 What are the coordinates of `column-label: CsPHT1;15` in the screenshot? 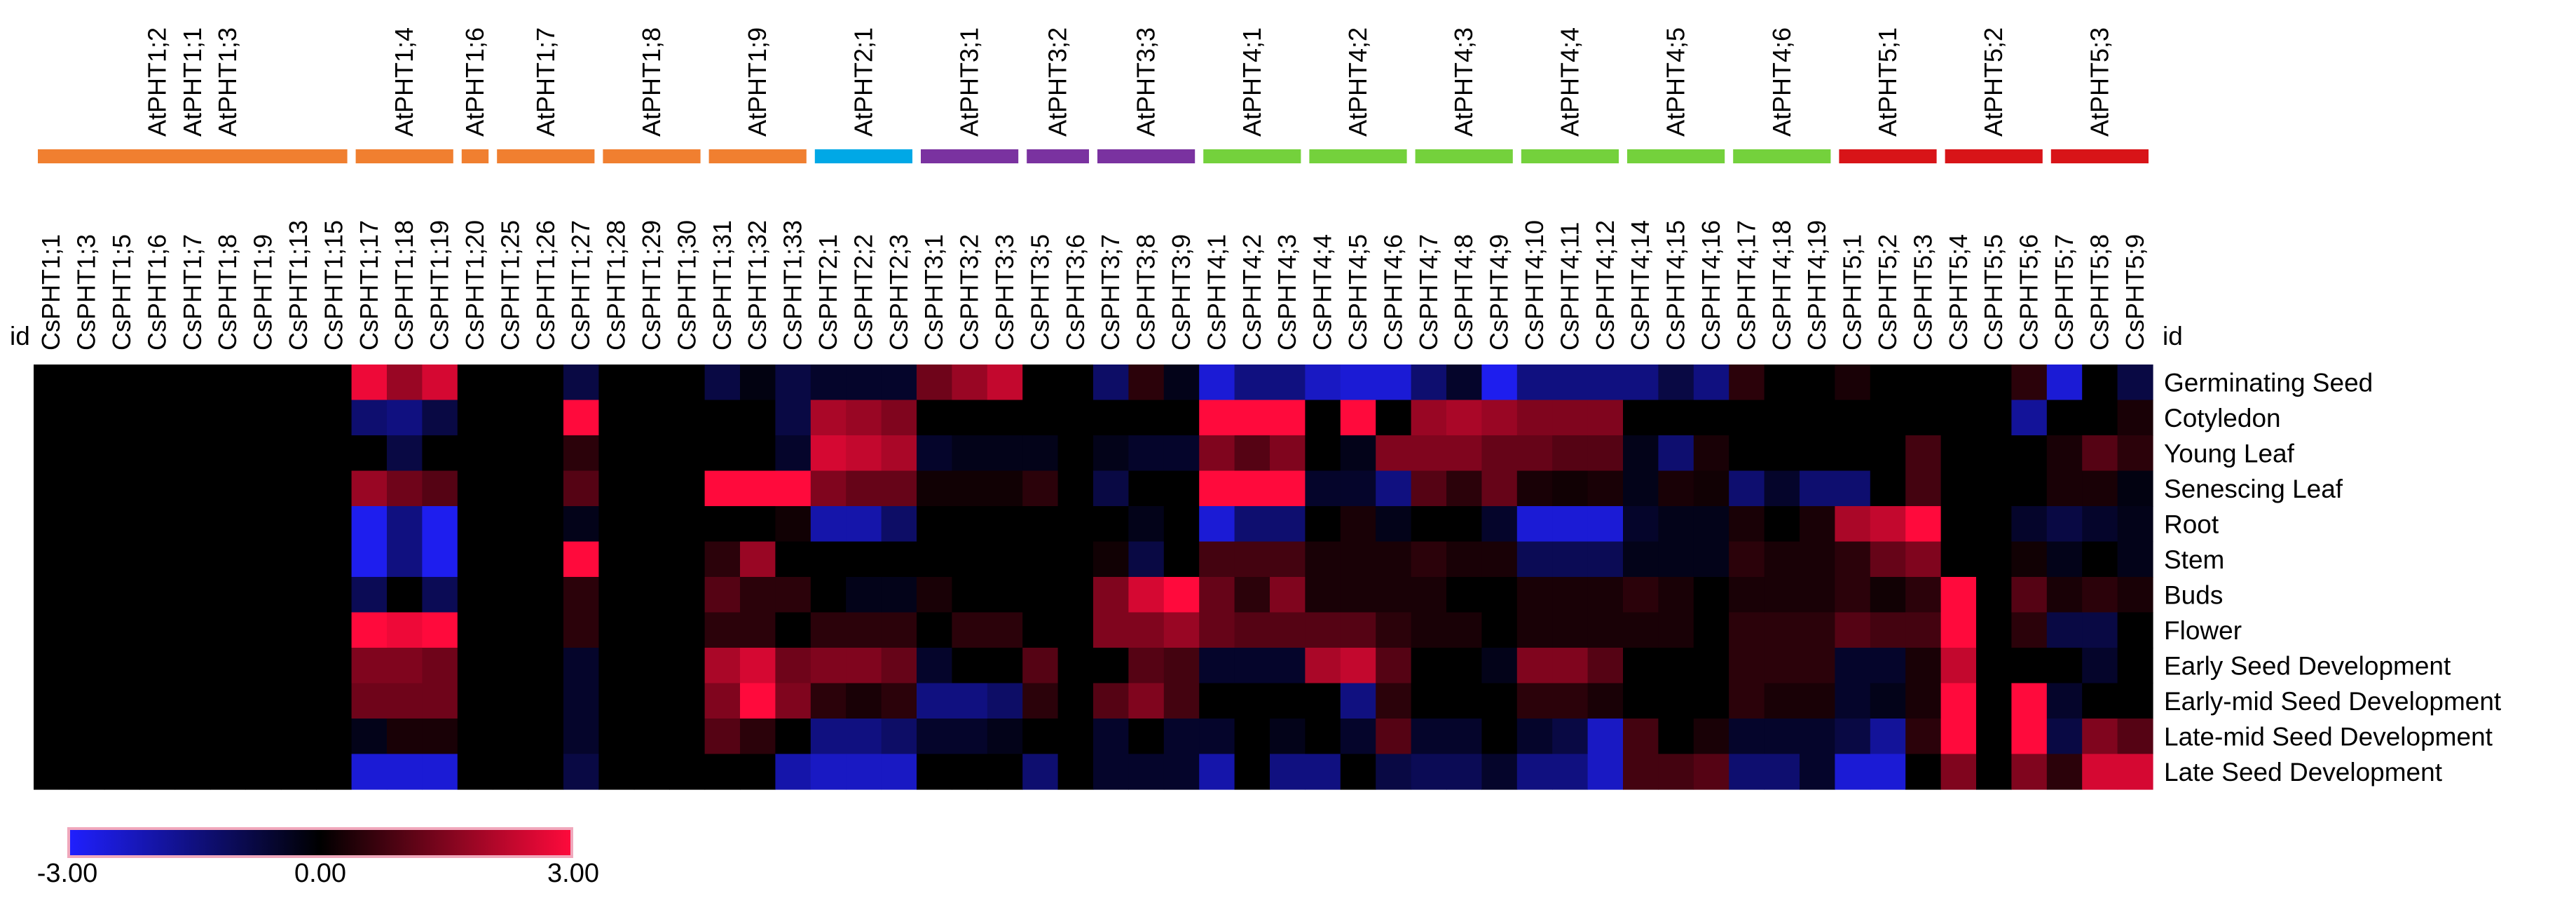 It's located at (333, 285).